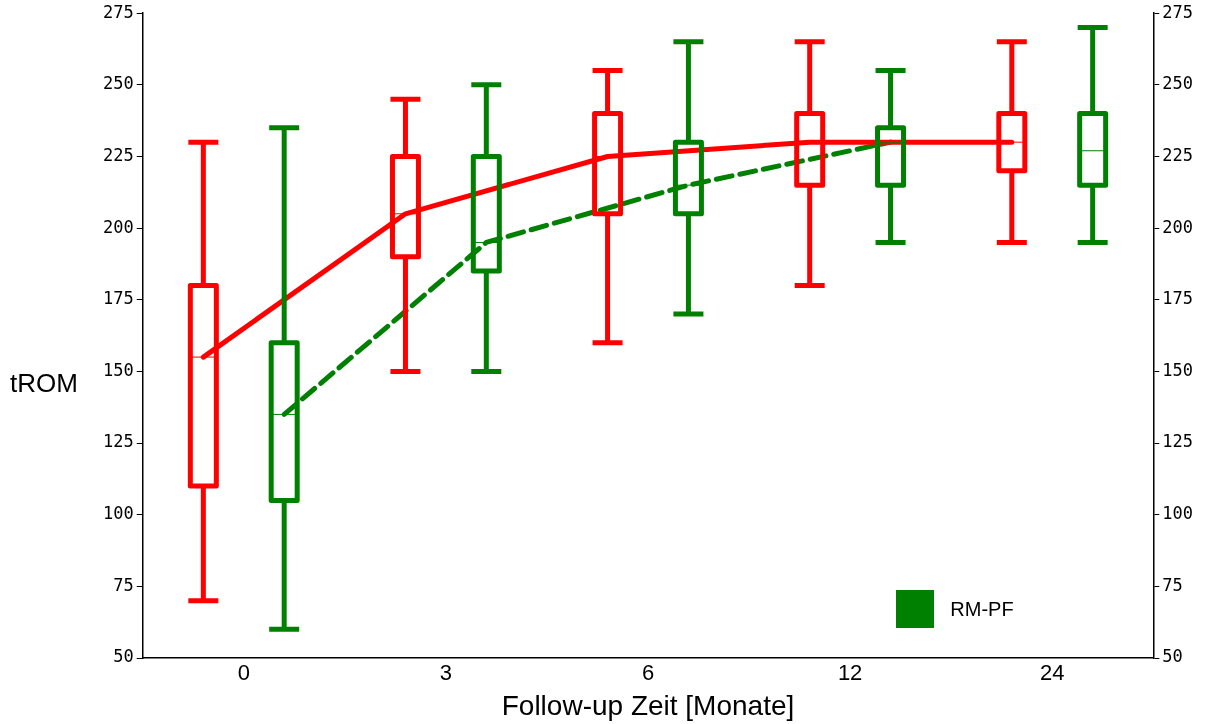 The width and height of the screenshot is (1206, 724). Describe the element at coordinates (118, 154) in the screenshot. I see `y-tick-label: 225` at that location.